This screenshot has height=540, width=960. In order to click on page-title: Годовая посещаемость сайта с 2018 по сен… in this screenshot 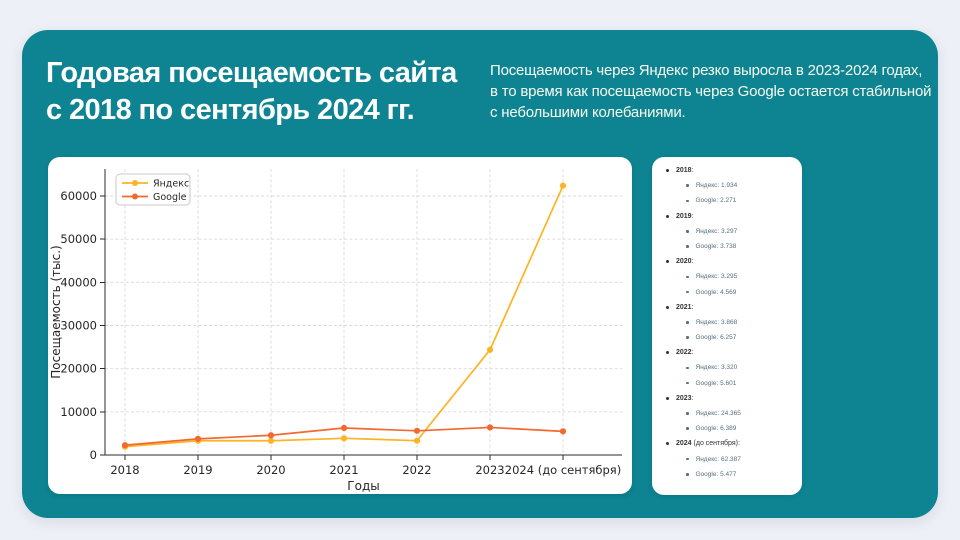, I will do `click(251, 92)`.